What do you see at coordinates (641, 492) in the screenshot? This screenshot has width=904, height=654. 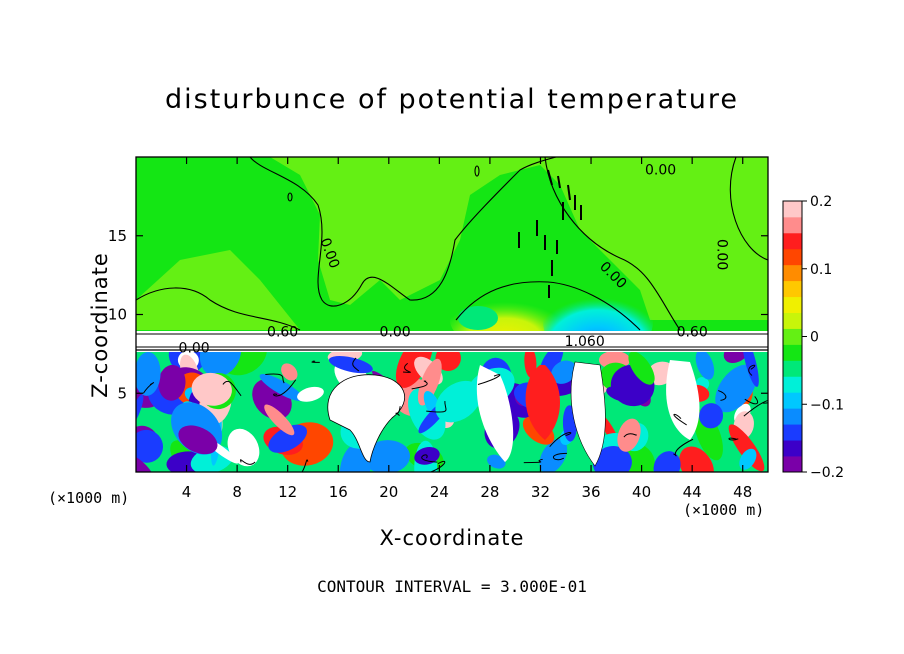 I see `x-tick-label: 40` at bounding box center [641, 492].